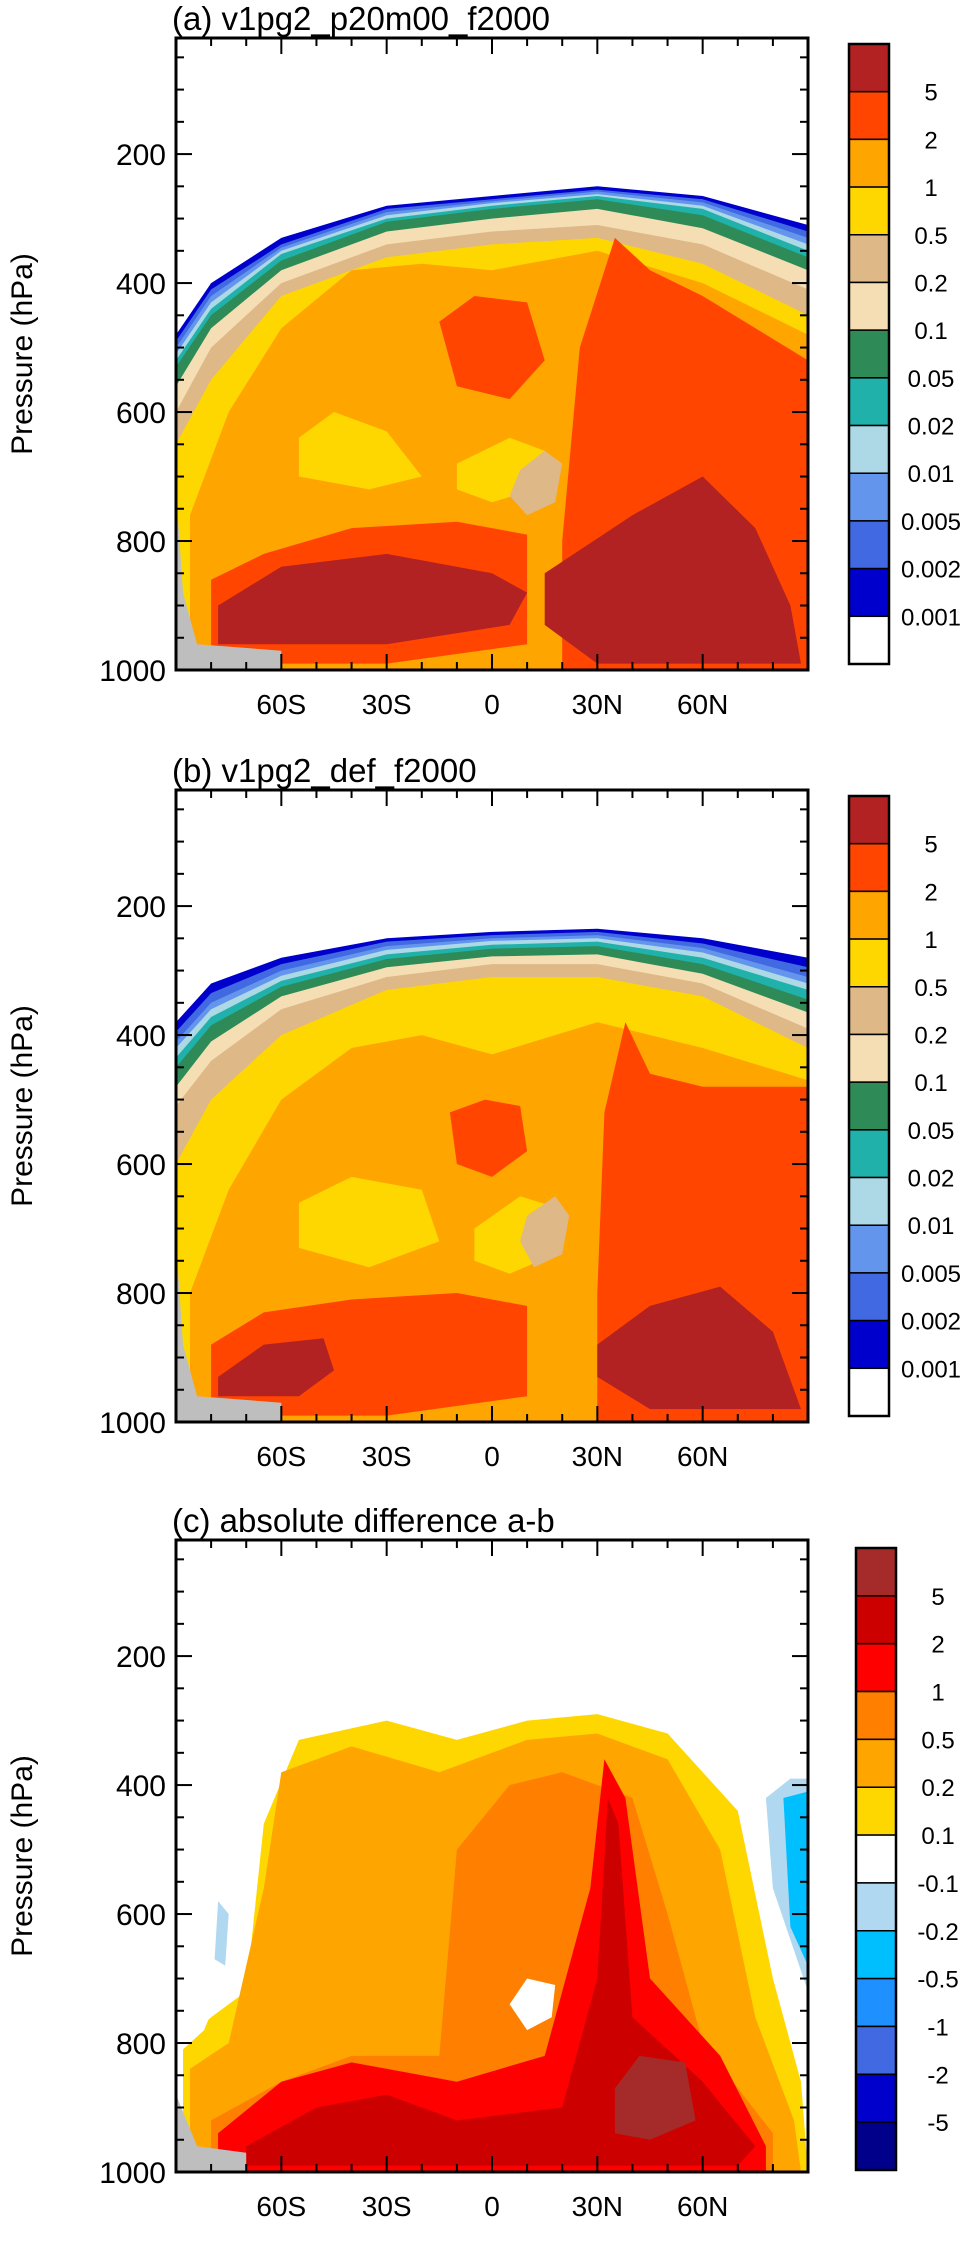 This screenshot has width=971, height=2246. I want to click on colorbar-label: -0.2, so click(937, 1932).